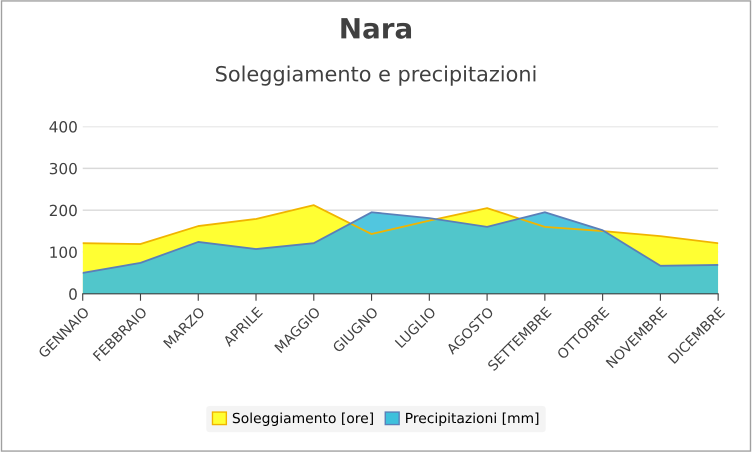 The width and height of the screenshot is (752, 452). What do you see at coordinates (472, 419) in the screenshot?
I see `legend-label: Precipitazioni [mm]` at bounding box center [472, 419].